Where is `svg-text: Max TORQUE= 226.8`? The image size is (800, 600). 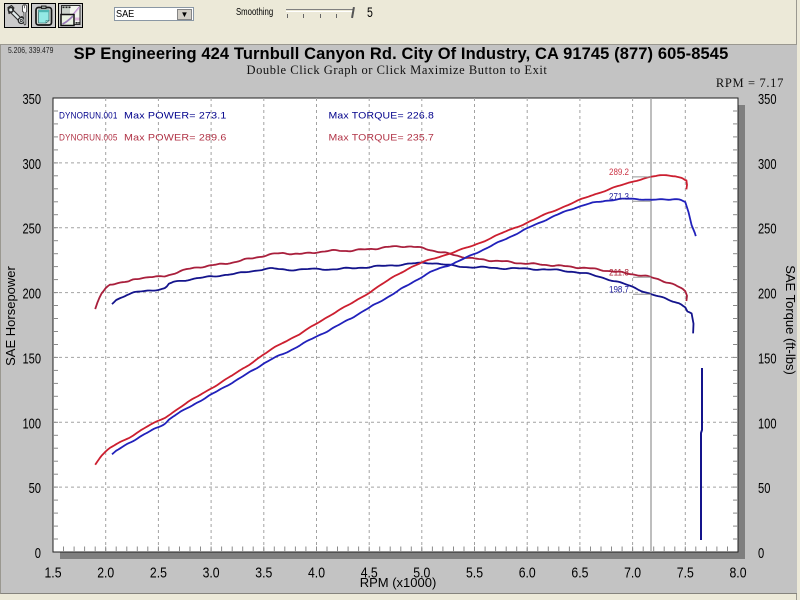 svg-text: Max TORQUE= 226.8 is located at coordinates (382, 116).